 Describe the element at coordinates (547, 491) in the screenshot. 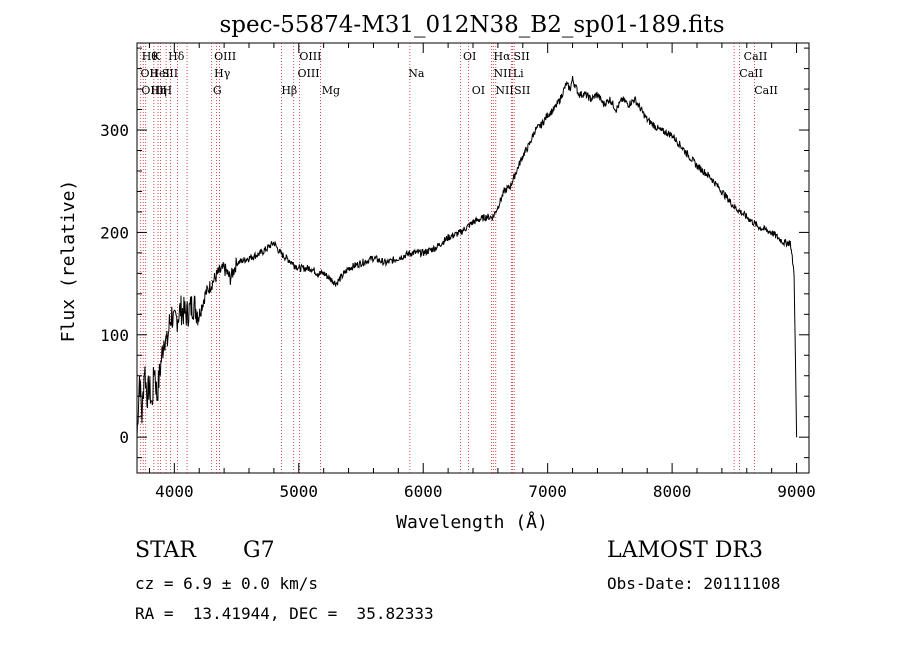

I see `x-tick-label: 7000` at that location.